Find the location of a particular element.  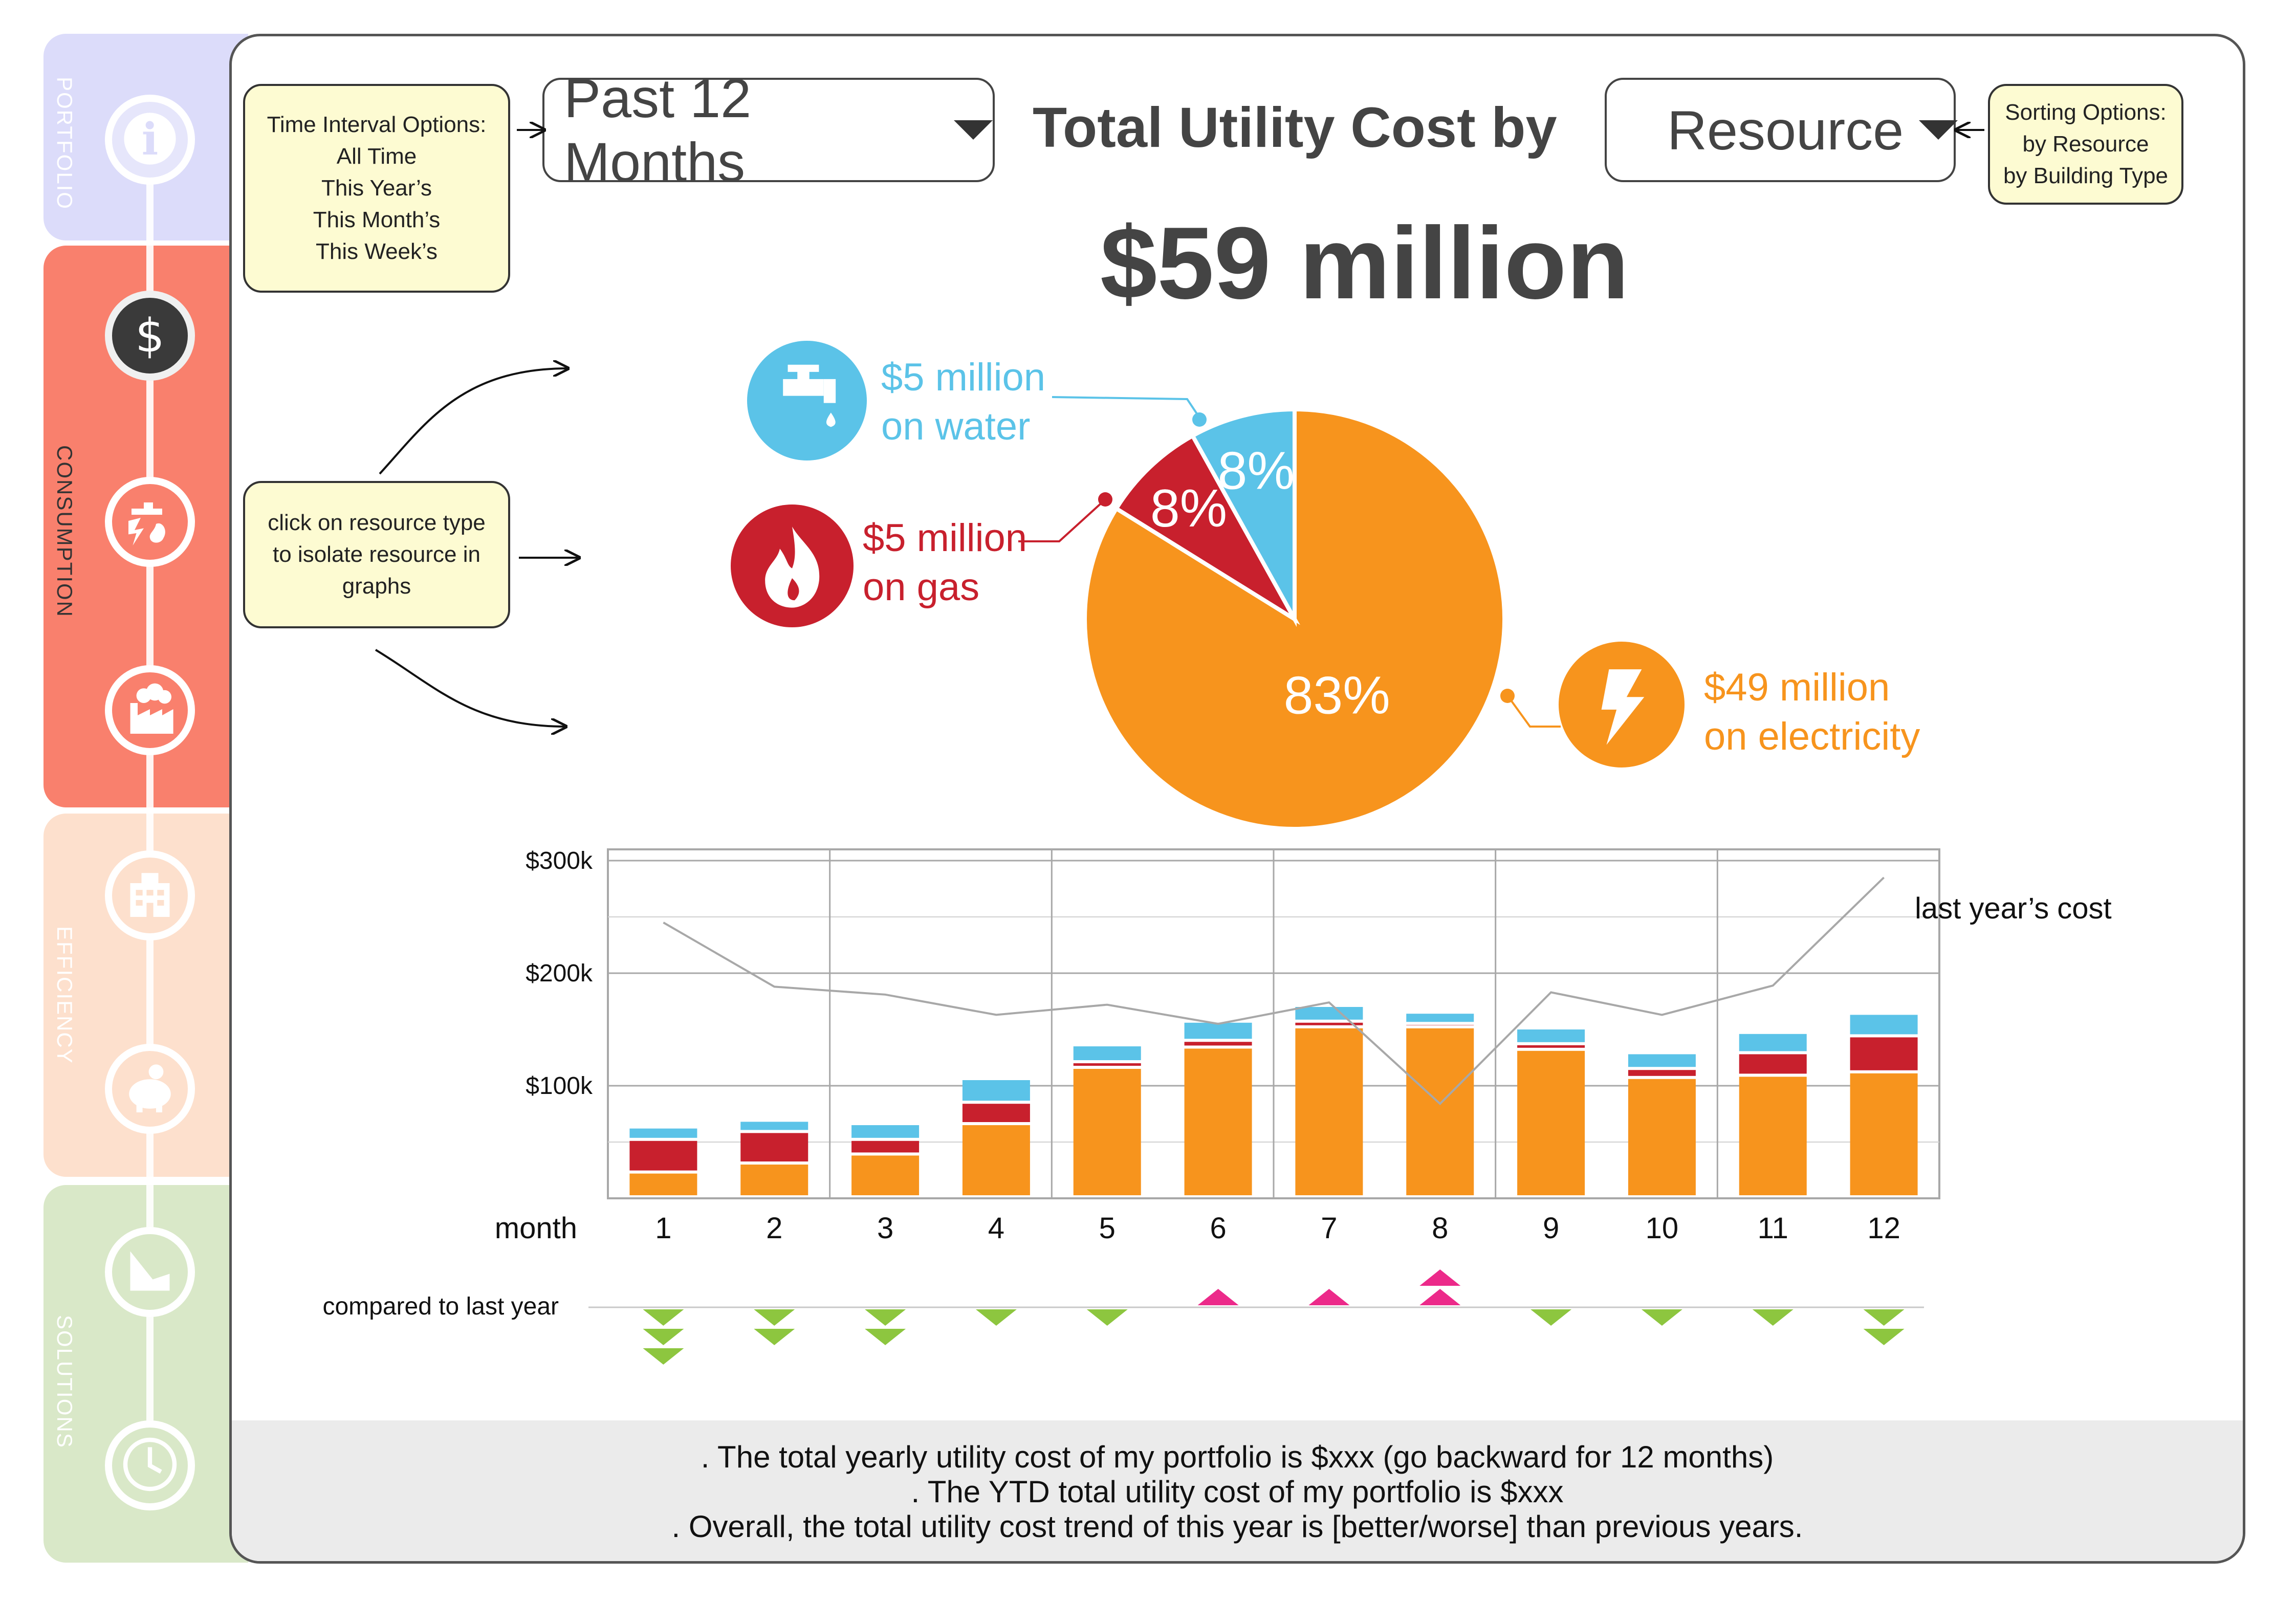

leader-electricity-dot is located at coordinates (1507, 696).